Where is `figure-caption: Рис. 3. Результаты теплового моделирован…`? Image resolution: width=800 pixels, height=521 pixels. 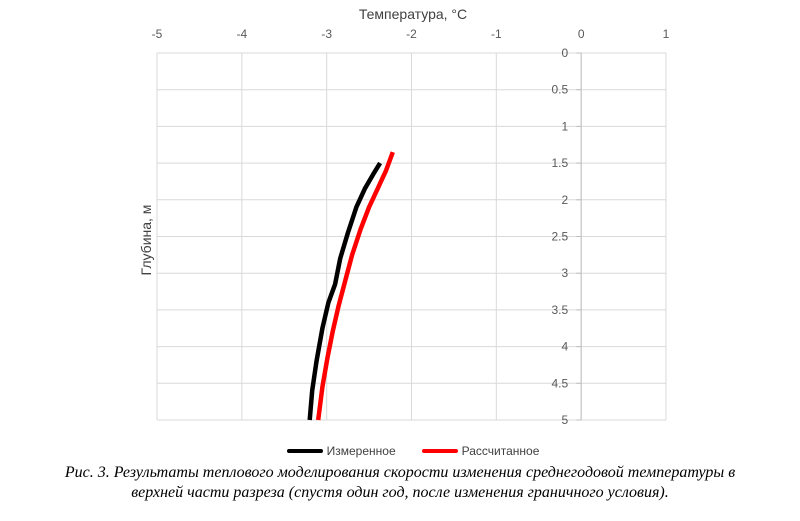 figure-caption: Рис. 3. Результаты теплового моделирован… is located at coordinates (400, 483).